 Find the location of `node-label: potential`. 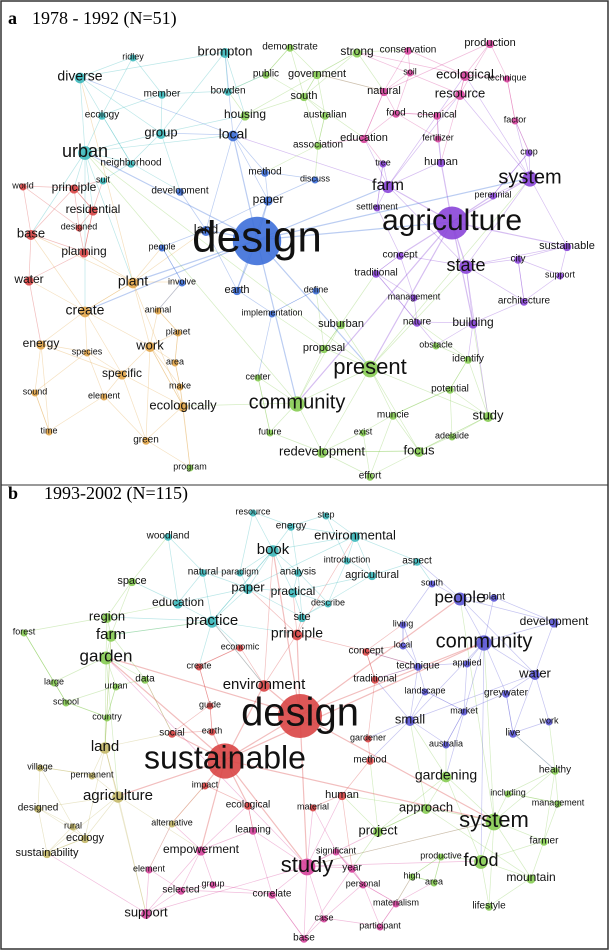

node-label: potential is located at coordinates (450, 389).